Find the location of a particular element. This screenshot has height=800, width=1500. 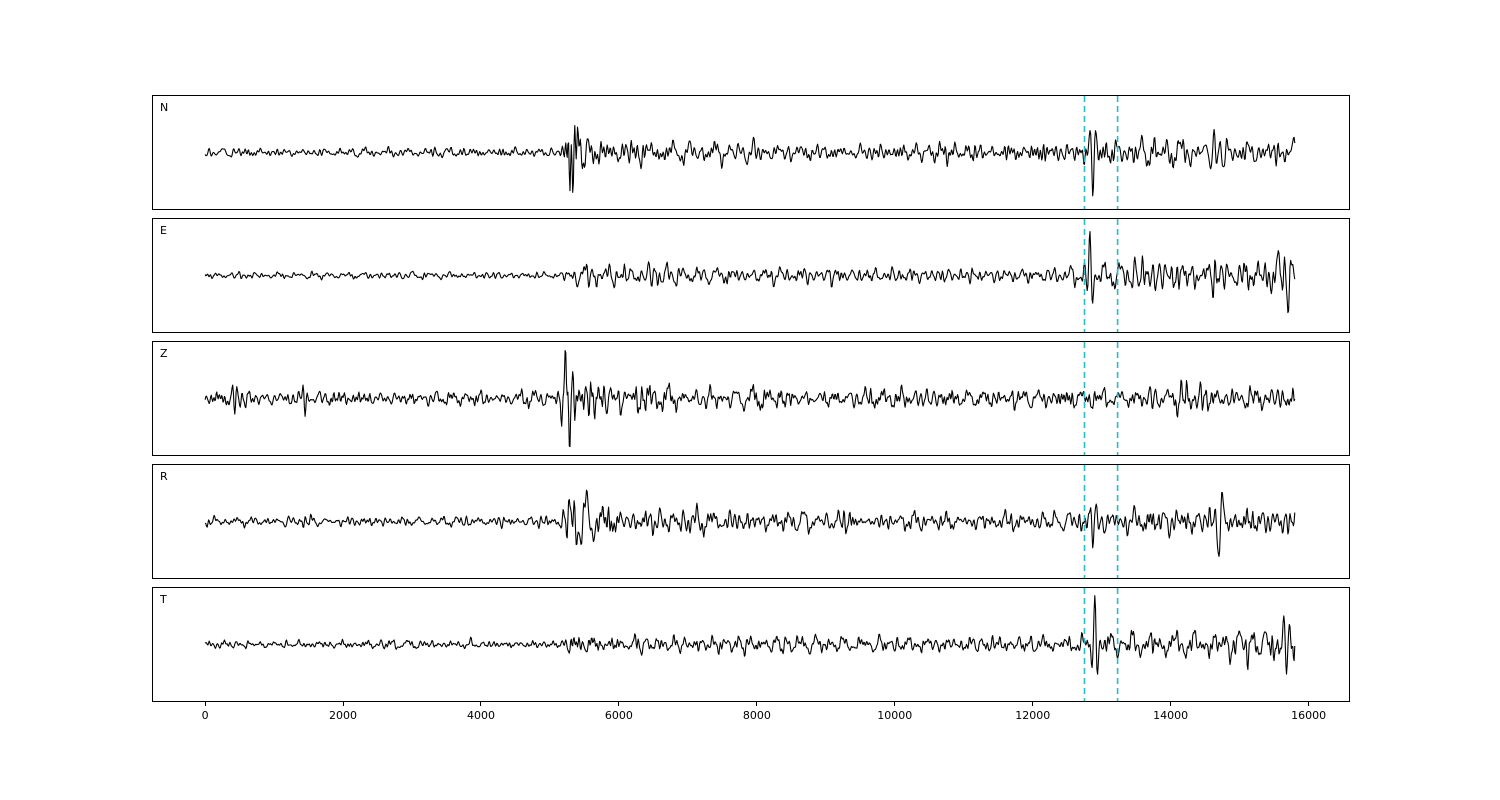

x-tick-label: 4000 is located at coordinates (480, 715).